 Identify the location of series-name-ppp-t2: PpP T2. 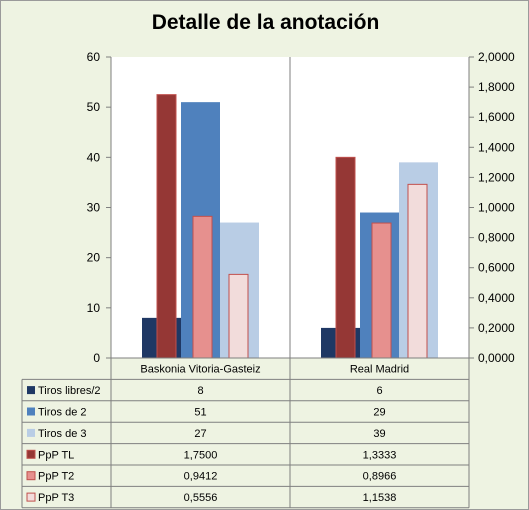
(56, 477).